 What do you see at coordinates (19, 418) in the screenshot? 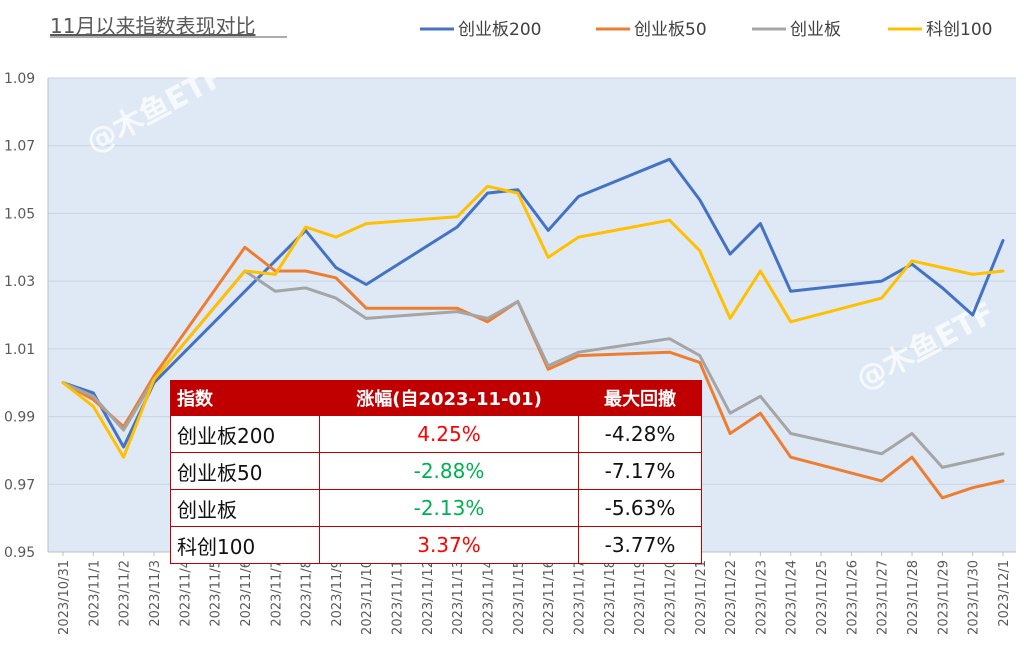
I see `y-tick-label: 0.99` at bounding box center [19, 418].